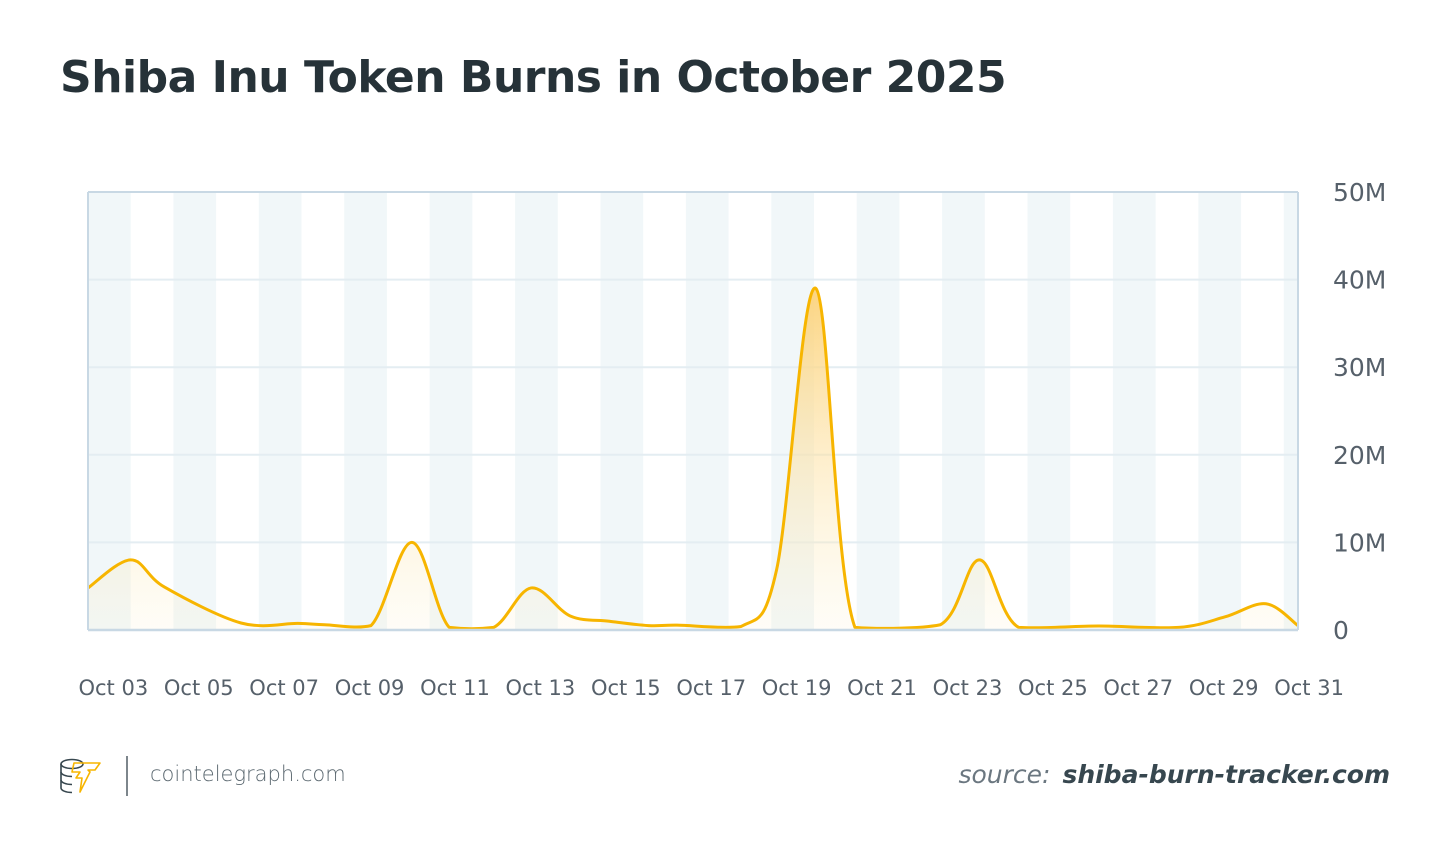 The image size is (1450, 856). Describe the element at coordinates (1359, 367) in the screenshot. I see `y-tick-label: 30M` at that location.